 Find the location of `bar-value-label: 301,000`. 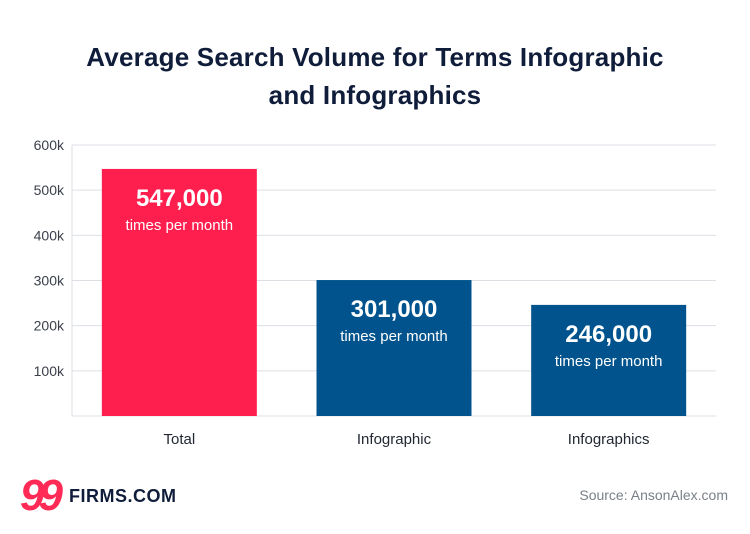

bar-value-label: 301,000 is located at coordinates (394, 309).